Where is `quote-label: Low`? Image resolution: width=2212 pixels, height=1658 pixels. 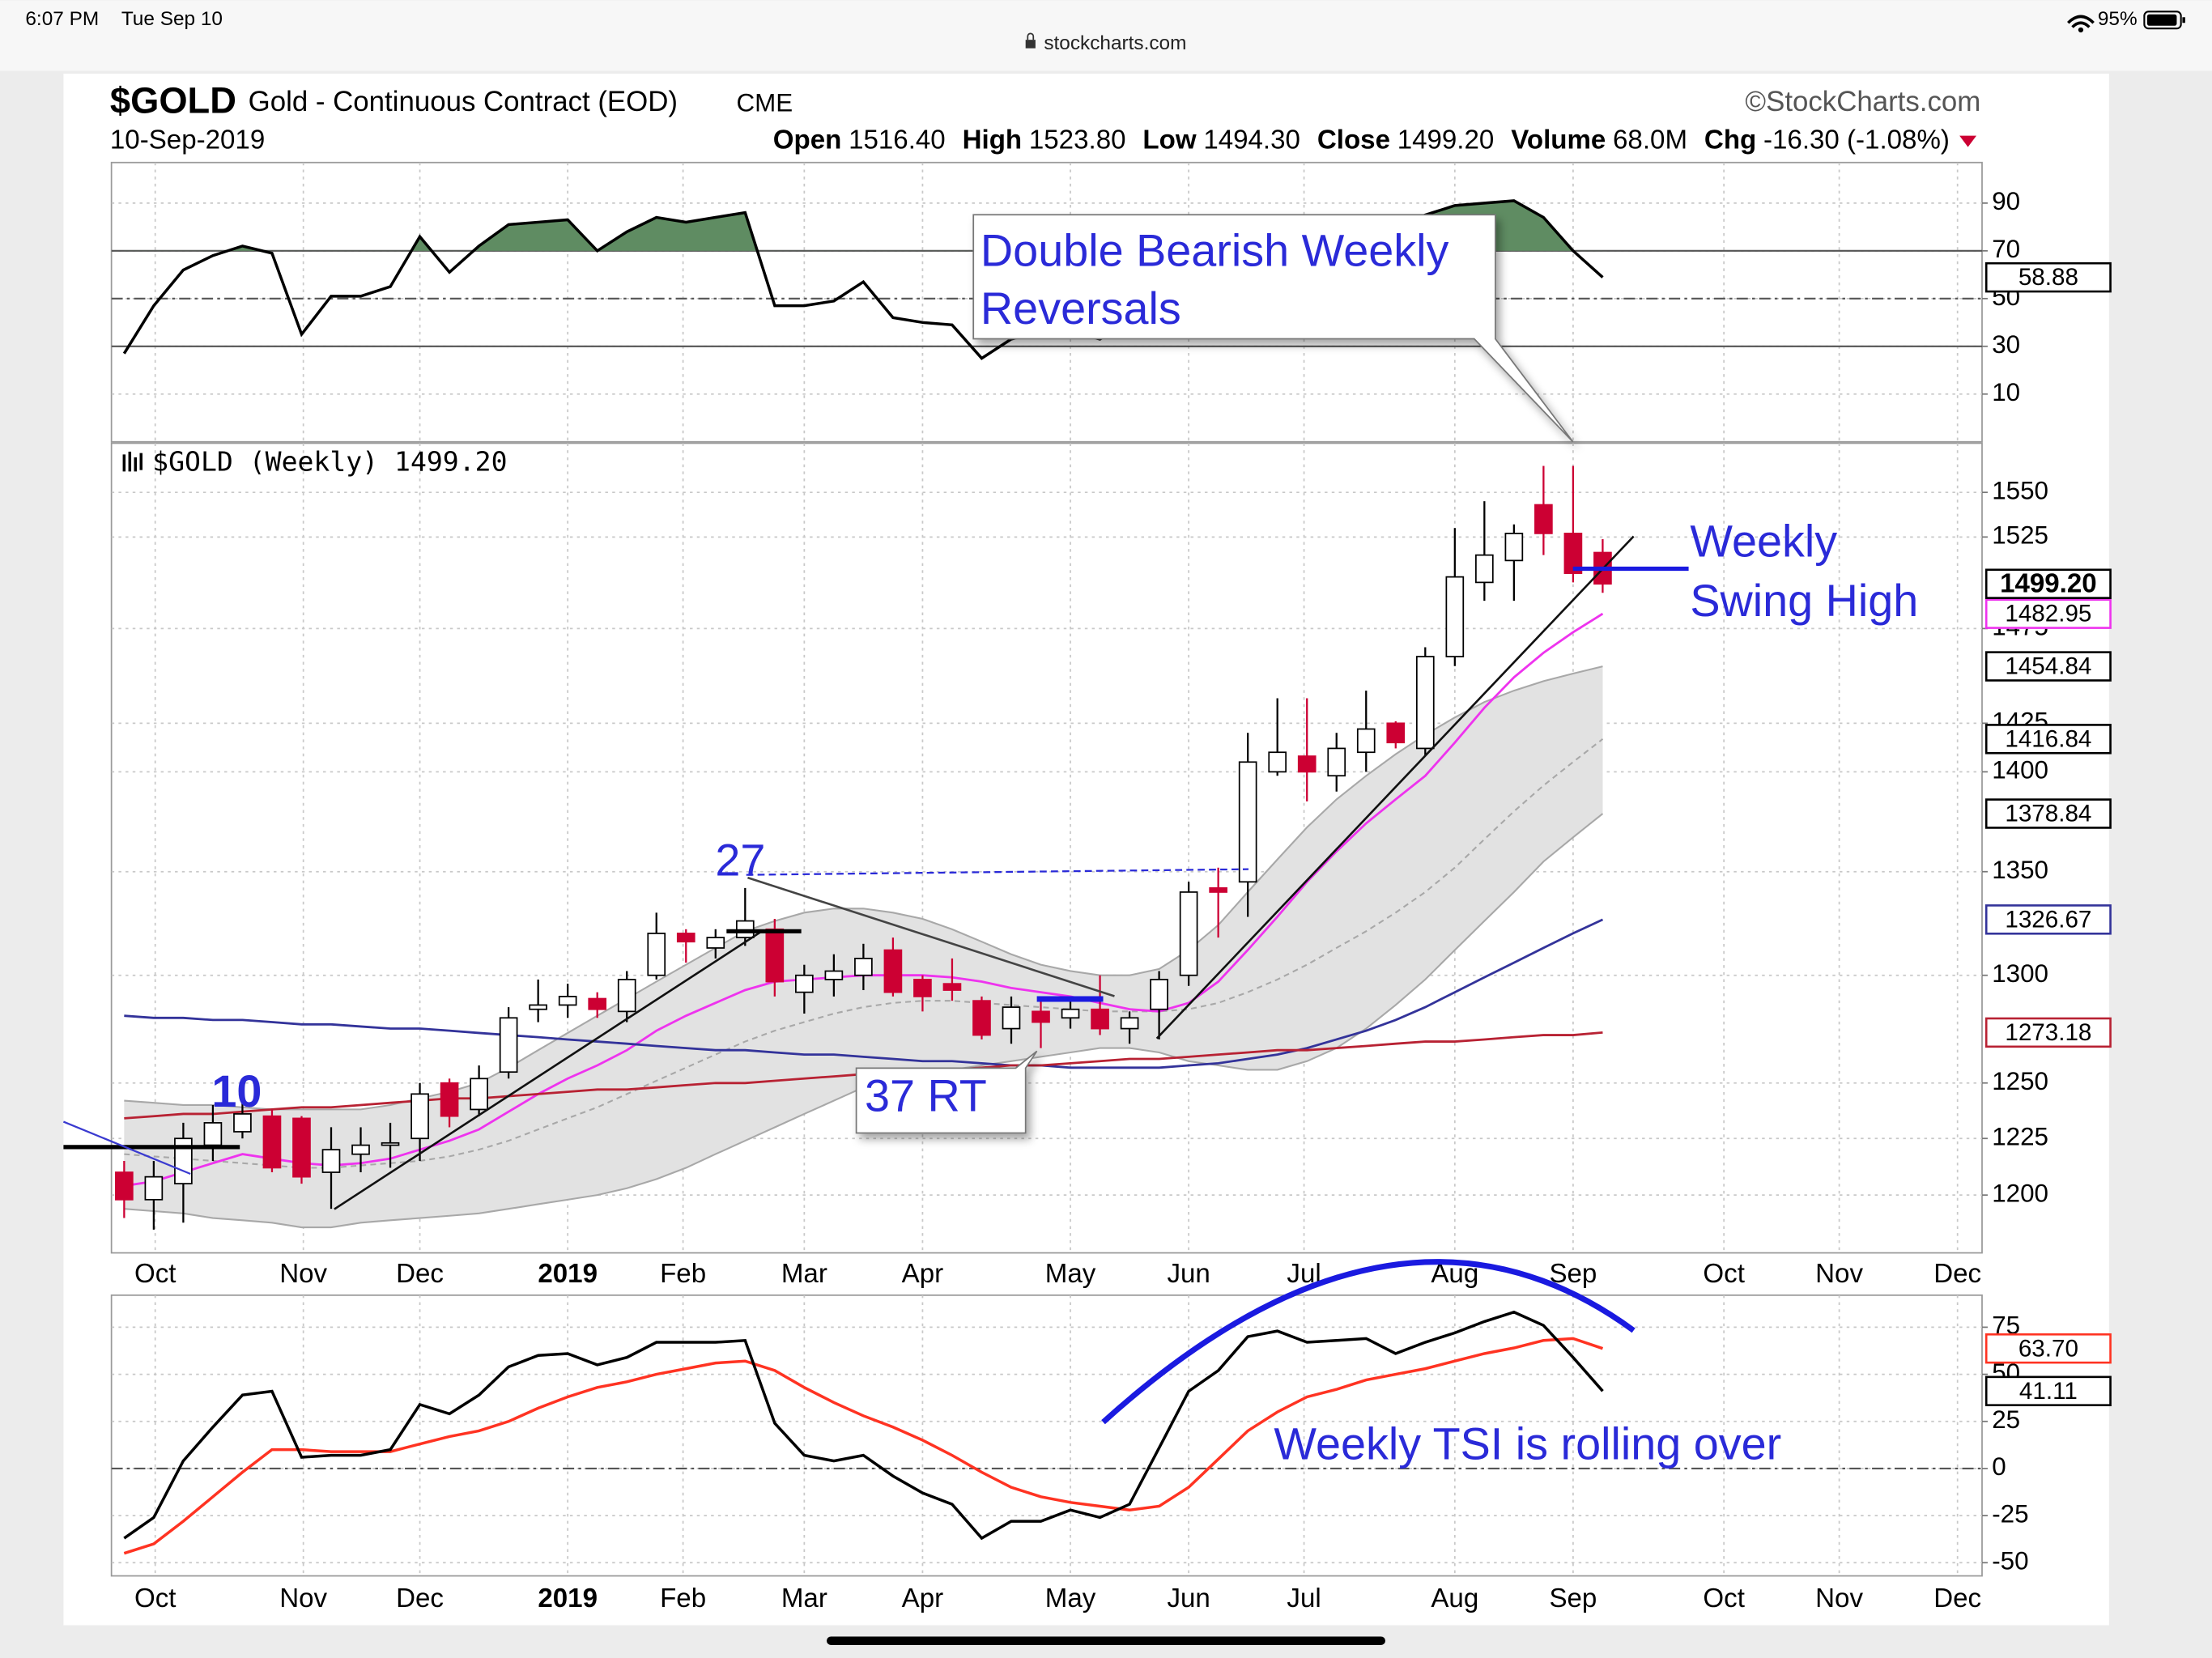 quote-label: Low is located at coordinates (1169, 140).